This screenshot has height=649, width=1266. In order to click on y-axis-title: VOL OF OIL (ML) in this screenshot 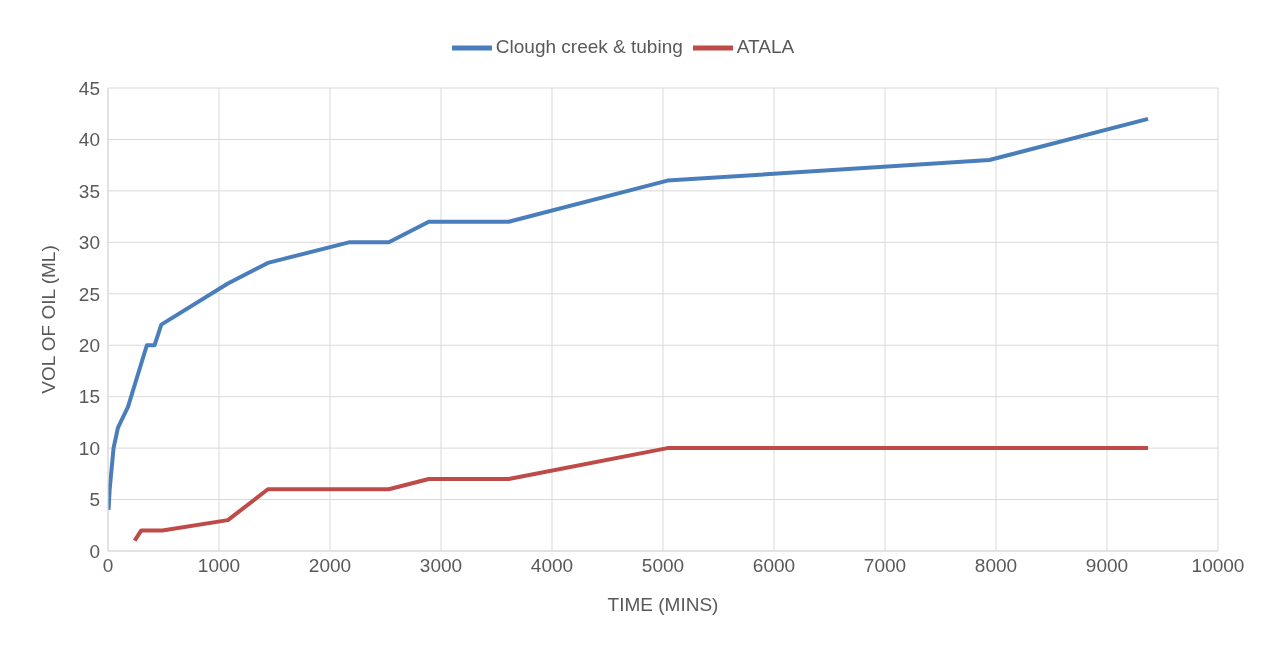, I will do `click(48, 319)`.